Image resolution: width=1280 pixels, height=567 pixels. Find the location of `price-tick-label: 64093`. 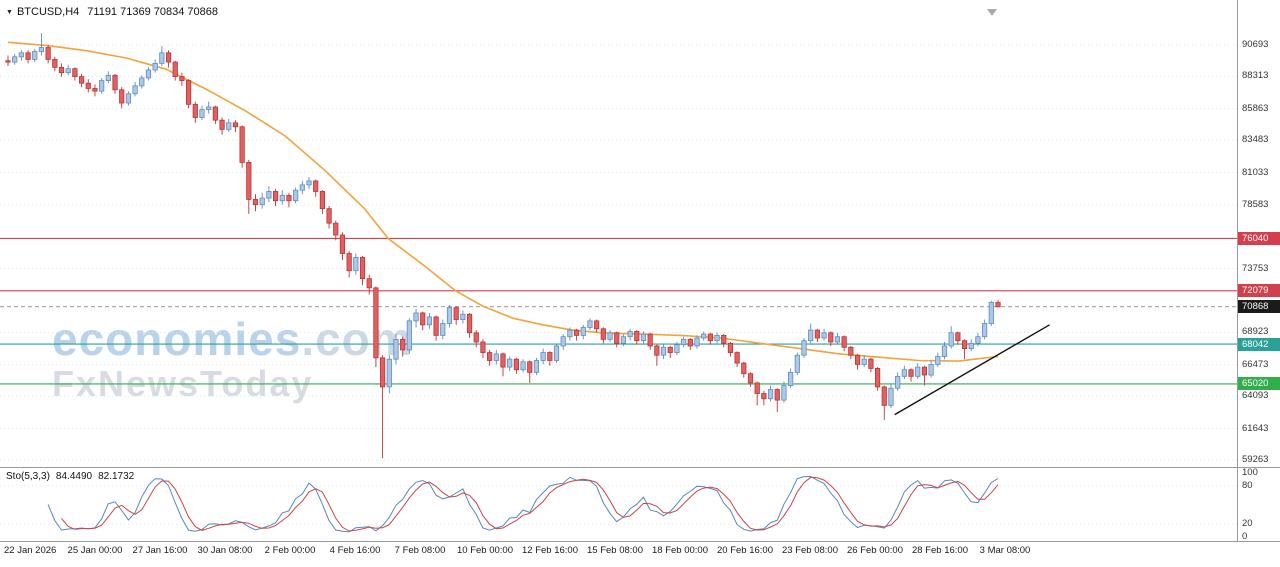

price-tick-label: 64093 is located at coordinates (1255, 396).